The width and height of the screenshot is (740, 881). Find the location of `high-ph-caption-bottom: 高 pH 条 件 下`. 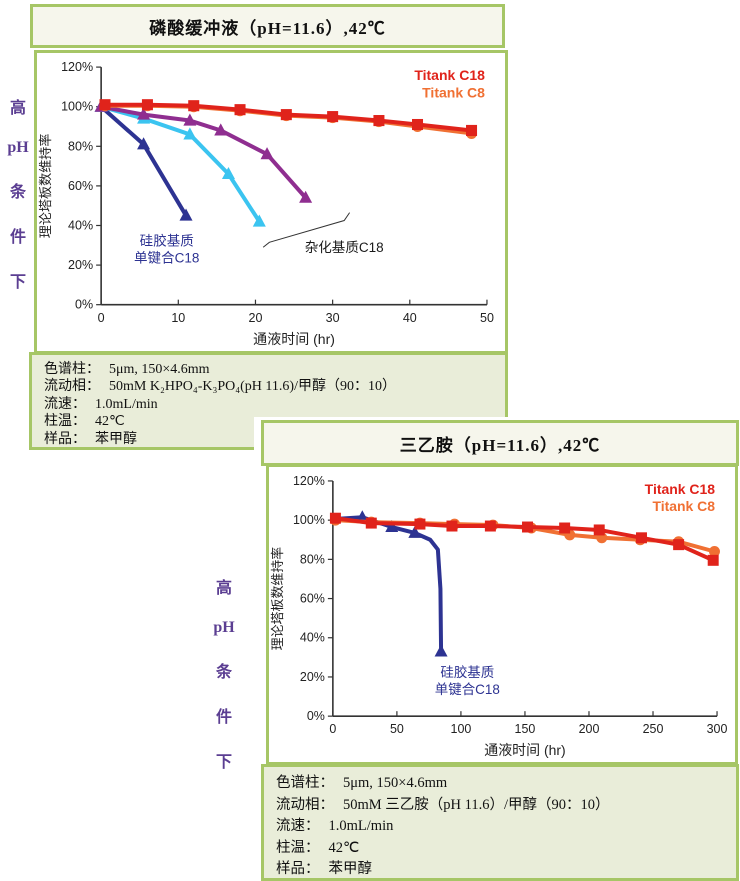

high-ph-caption-bottom: 高 pH 条 件 下 is located at coordinates (224, 673).